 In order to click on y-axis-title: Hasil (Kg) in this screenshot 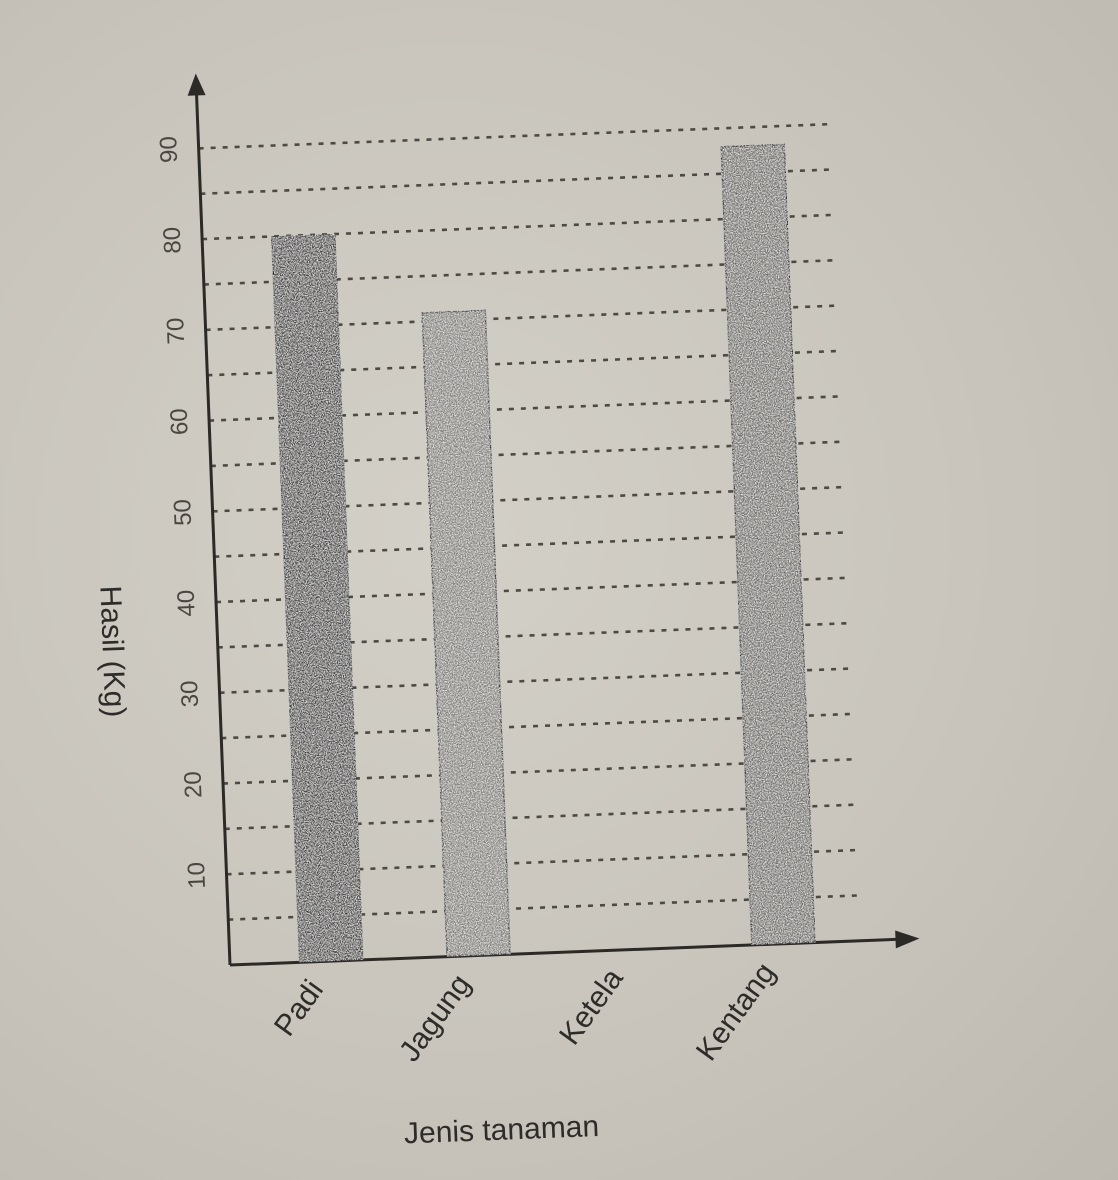, I will do `click(112, 651)`.